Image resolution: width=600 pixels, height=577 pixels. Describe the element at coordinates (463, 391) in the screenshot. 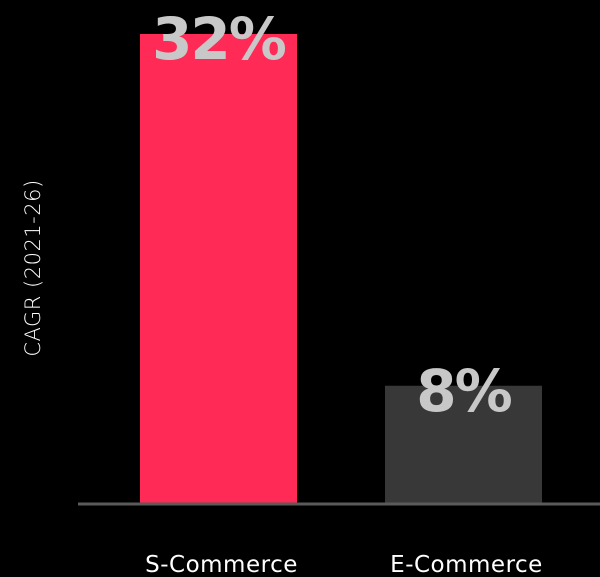

I see `data-label-e-commerce: 8%` at that location.